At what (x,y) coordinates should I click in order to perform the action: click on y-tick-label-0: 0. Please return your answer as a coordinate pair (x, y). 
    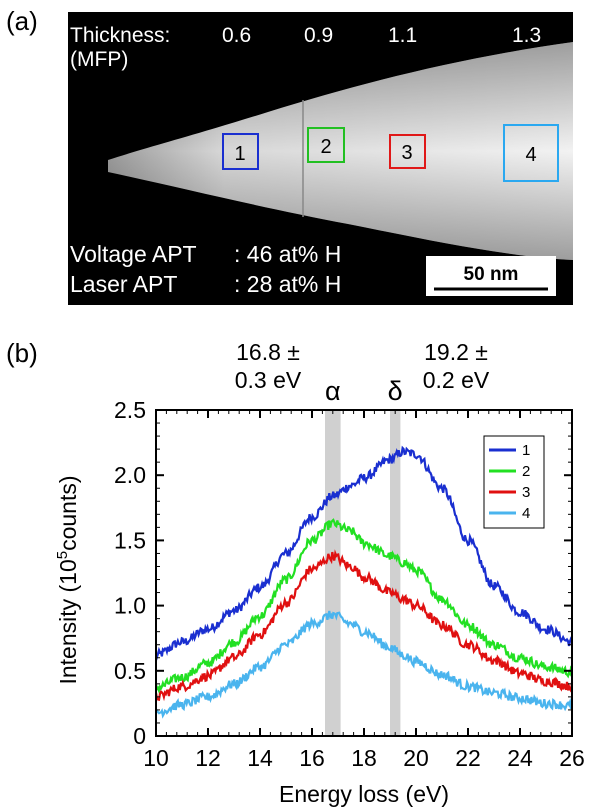
    Looking at the image, I should click on (139, 736).